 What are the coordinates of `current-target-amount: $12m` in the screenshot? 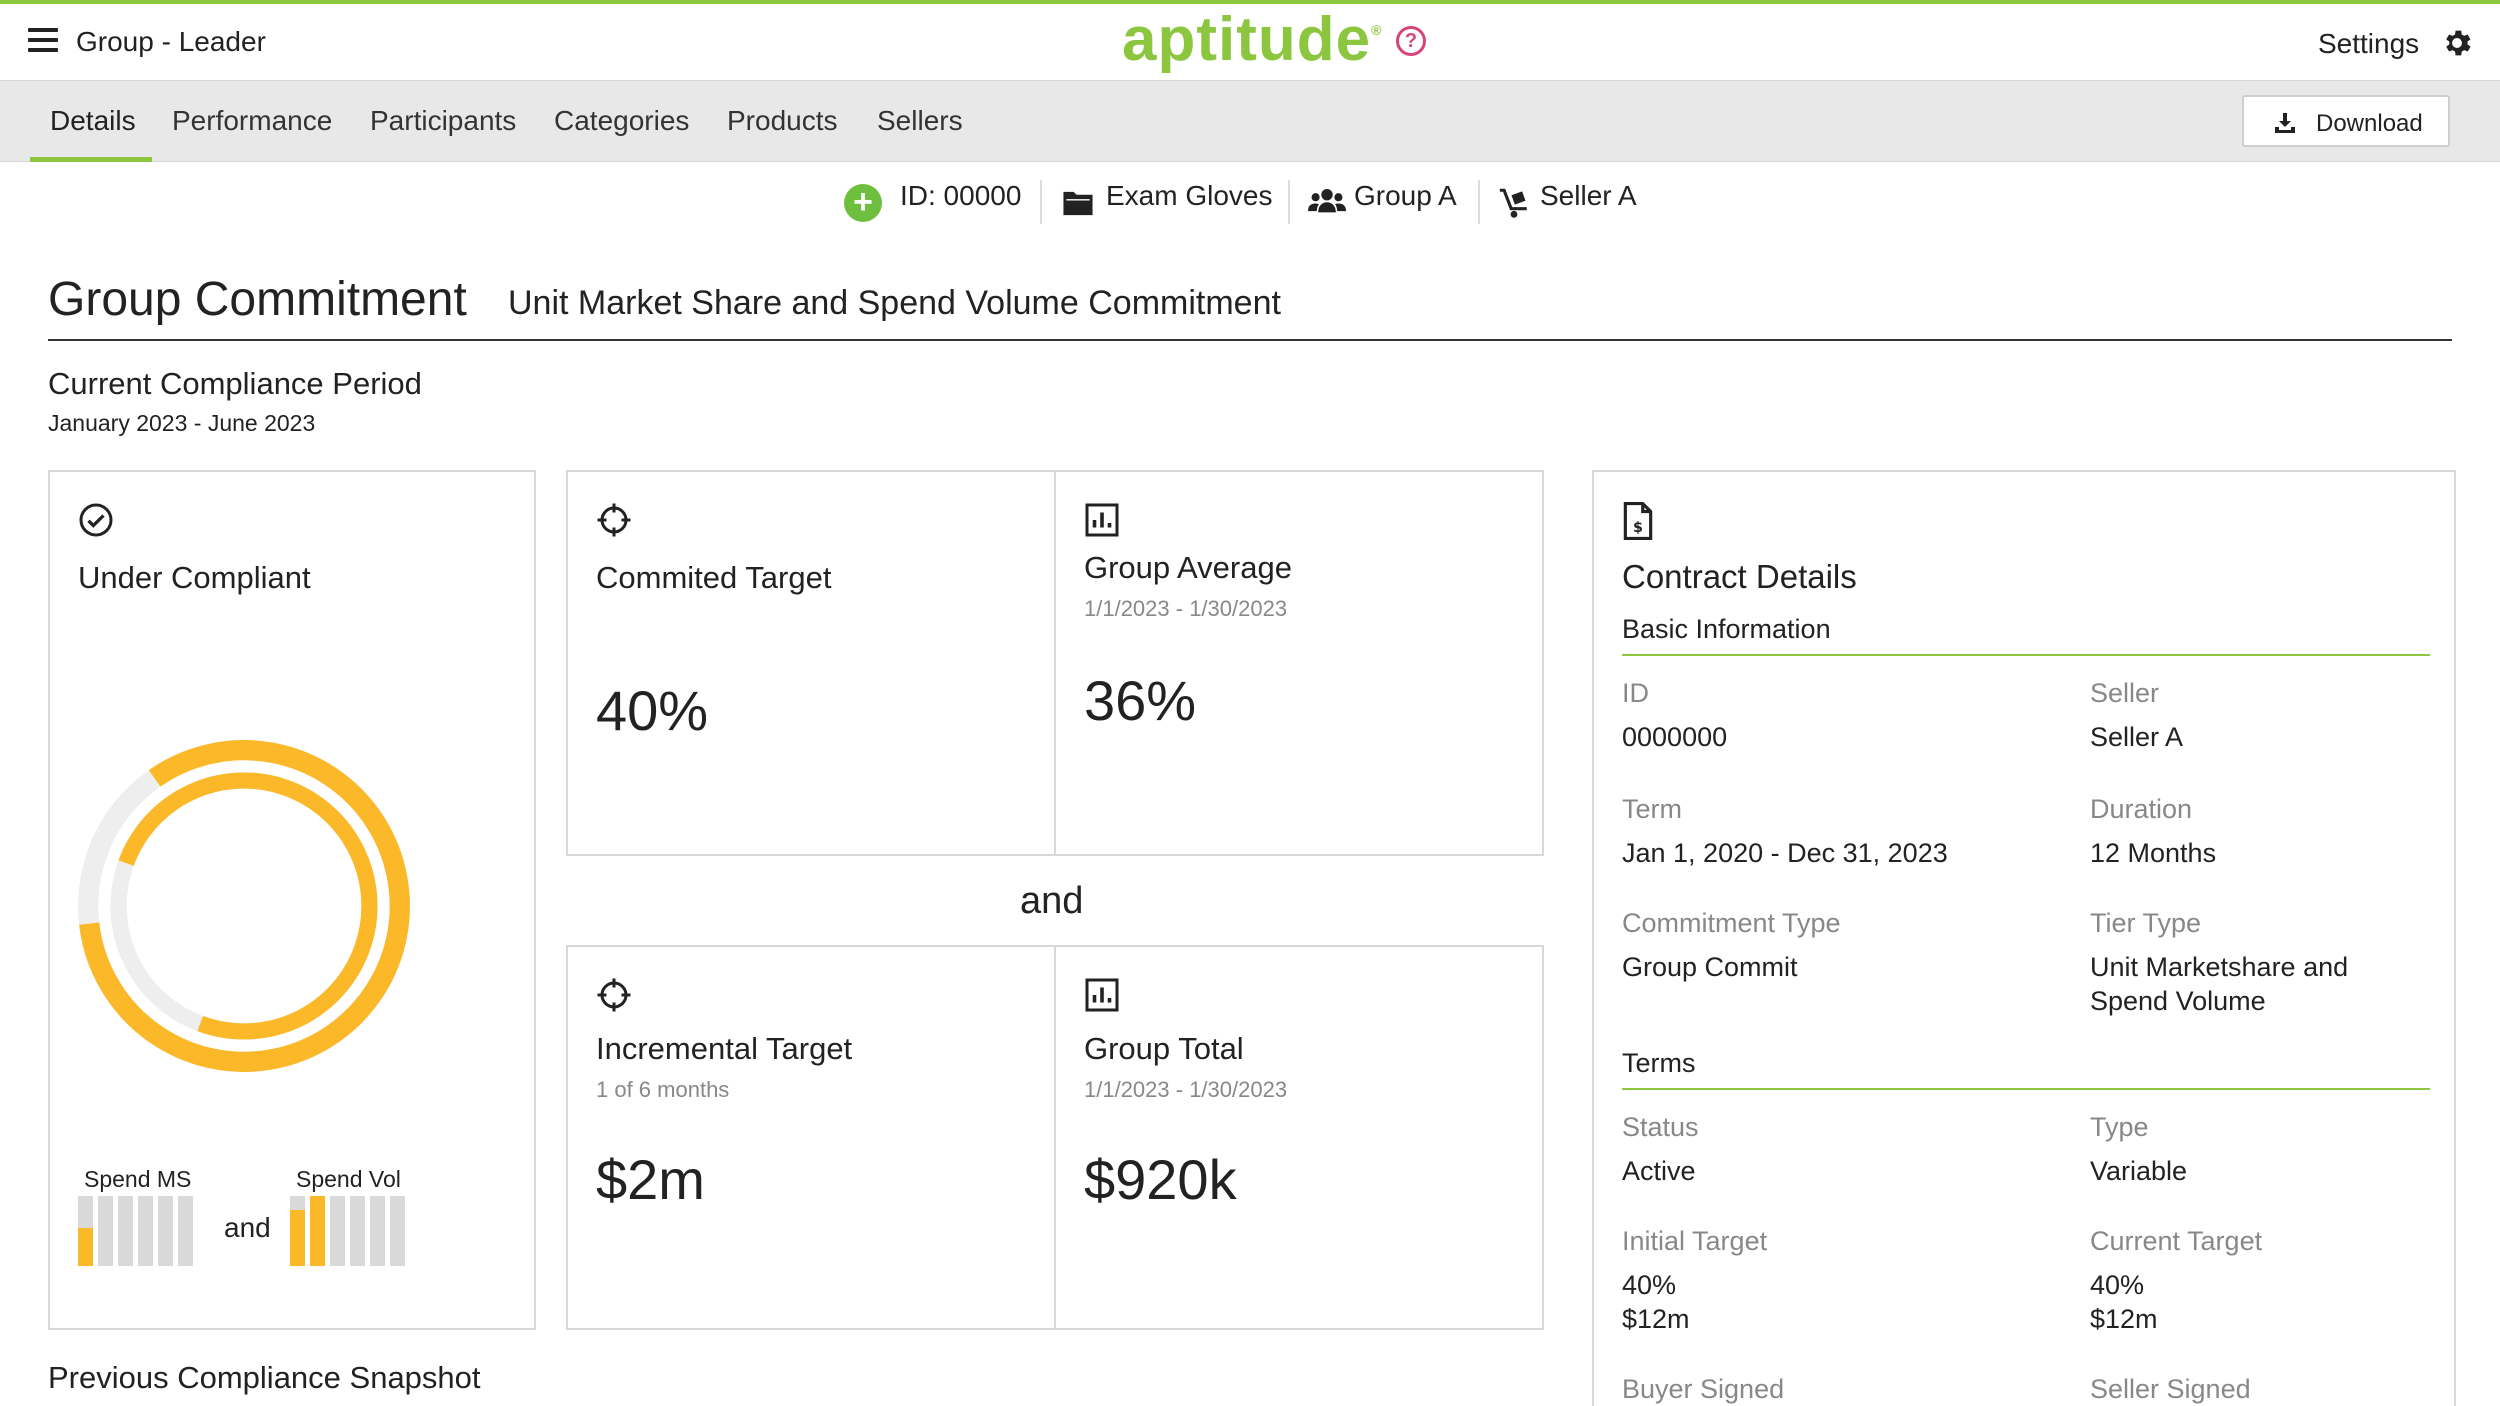 It's located at (2124, 1319).